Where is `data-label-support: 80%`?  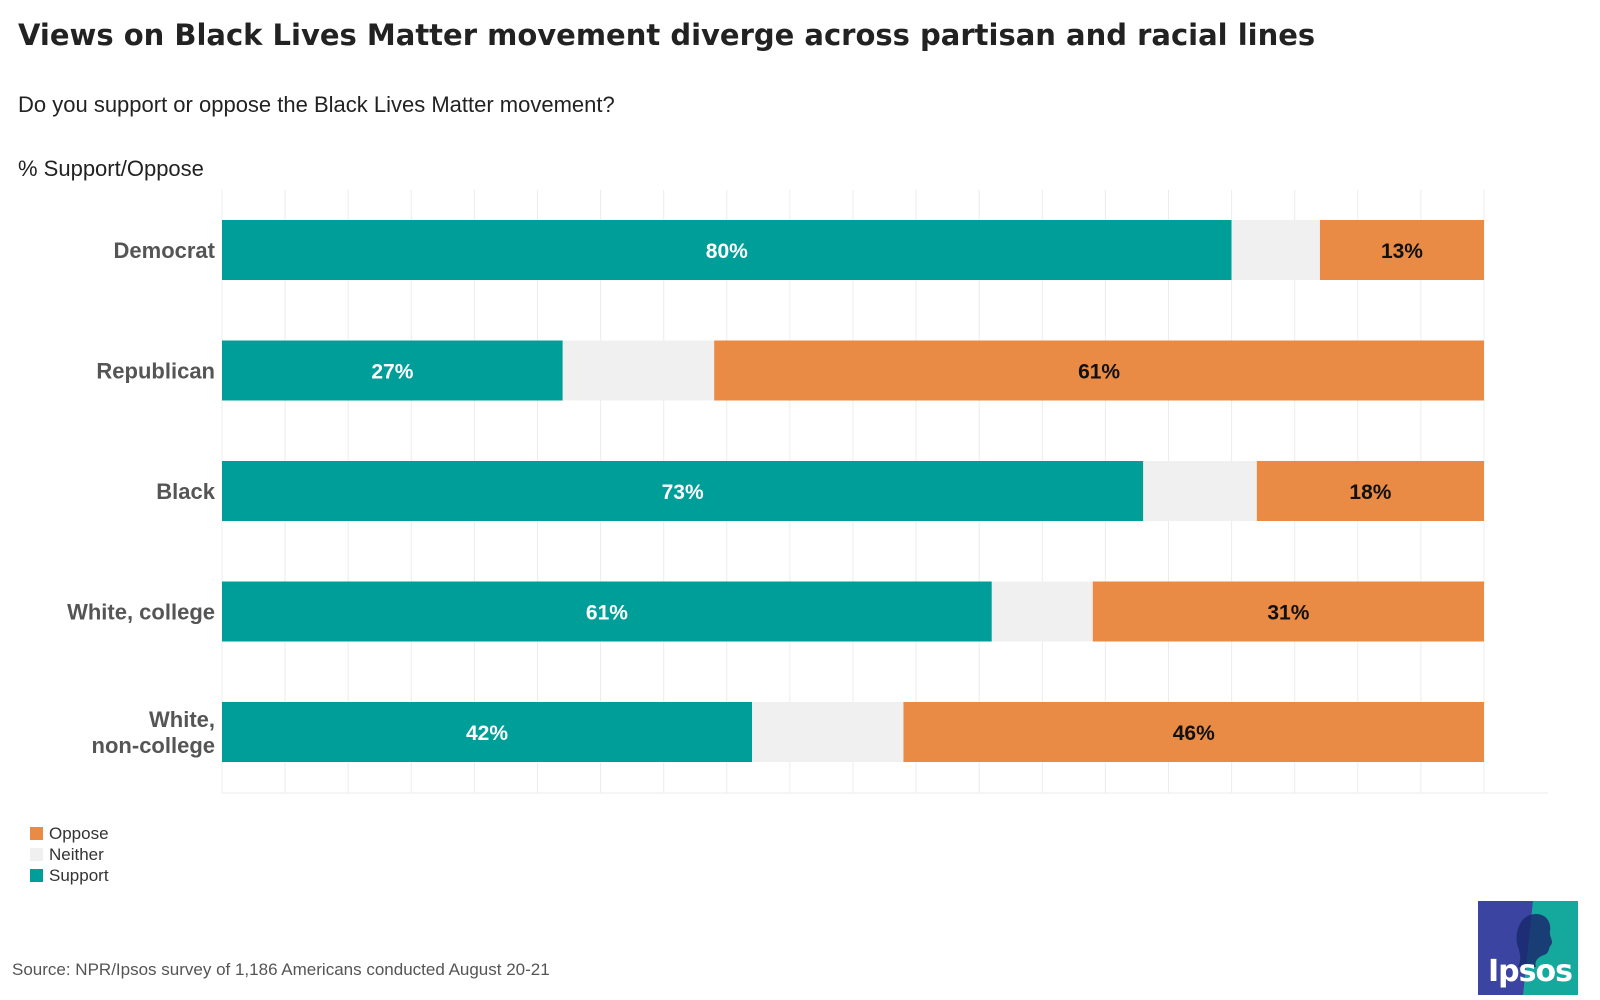
data-label-support: 80% is located at coordinates (727, 251).